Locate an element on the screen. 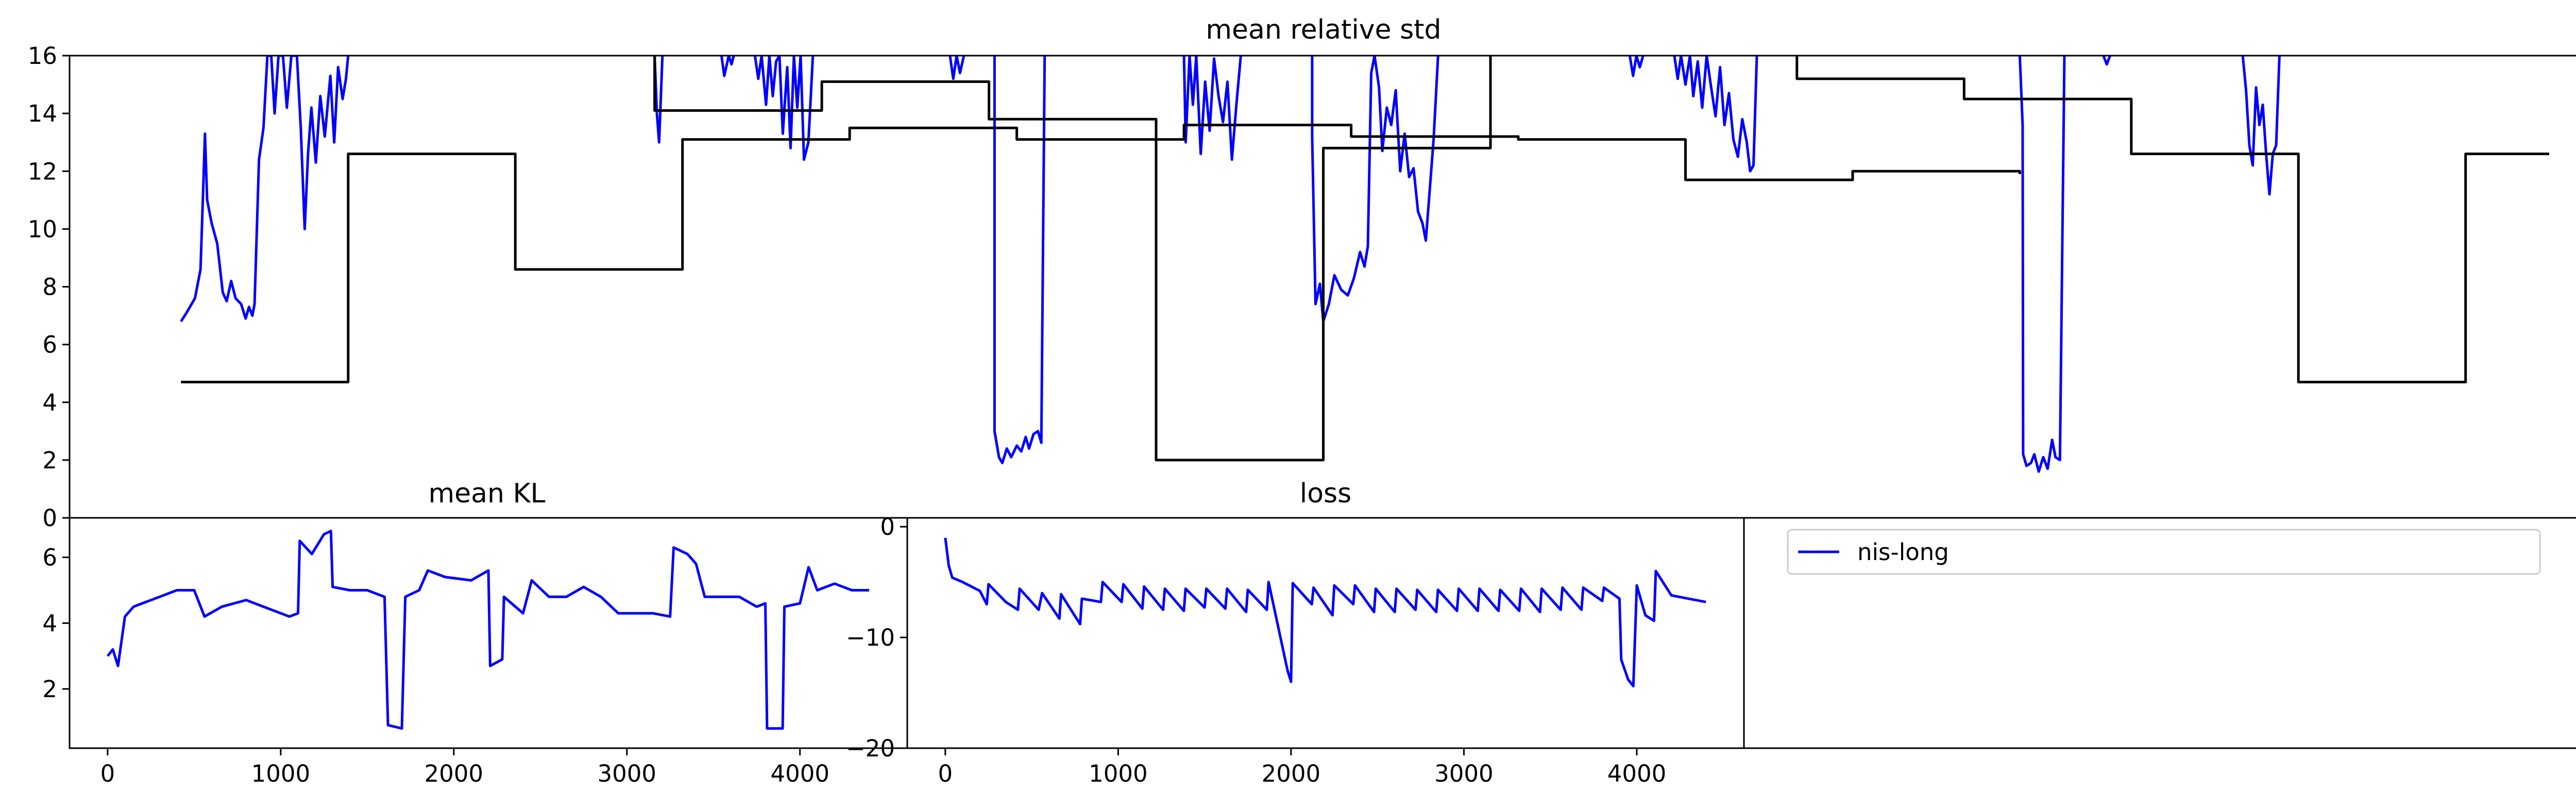 The image size is (2576, 810). loss-ytick-label: −10 is located at coordinates (870, 637).